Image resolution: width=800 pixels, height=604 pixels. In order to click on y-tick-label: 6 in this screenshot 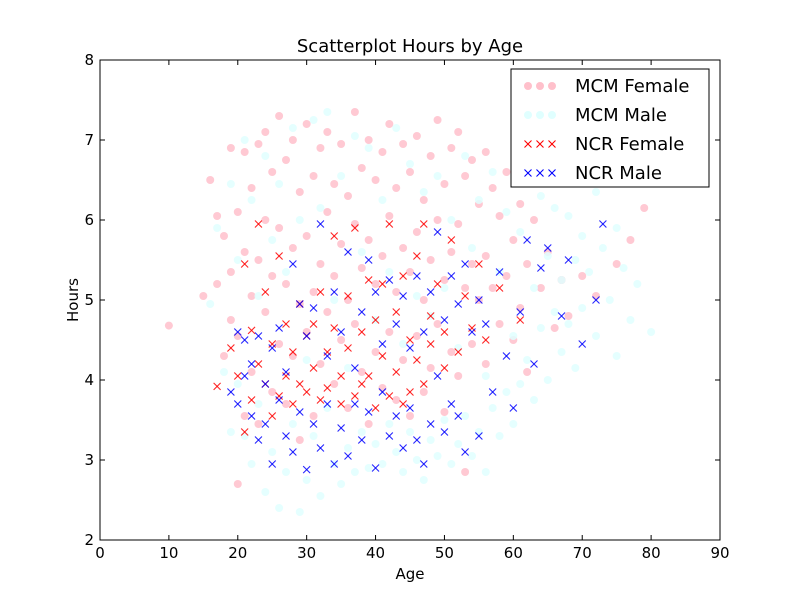, I will do `click(89, 220)`.